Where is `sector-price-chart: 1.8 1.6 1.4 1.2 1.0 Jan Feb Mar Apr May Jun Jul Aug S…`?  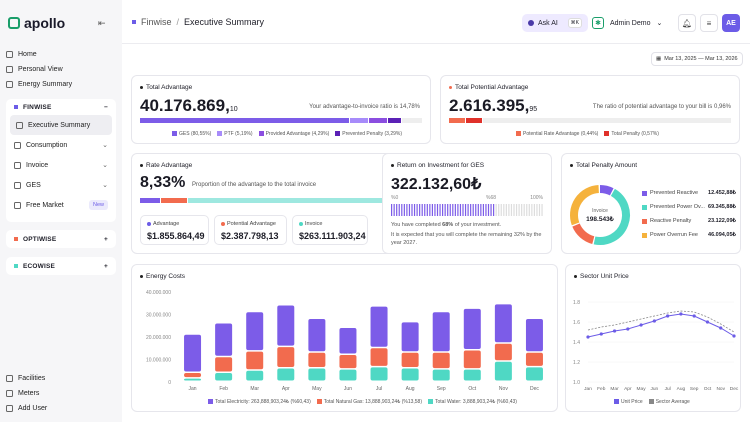
sector-price-chart: 1.8 1.6 1.4 1.2 1.0 Jan Feb Mar Apr May Jun Jul Aug S… is located at coordinates (656, 346).